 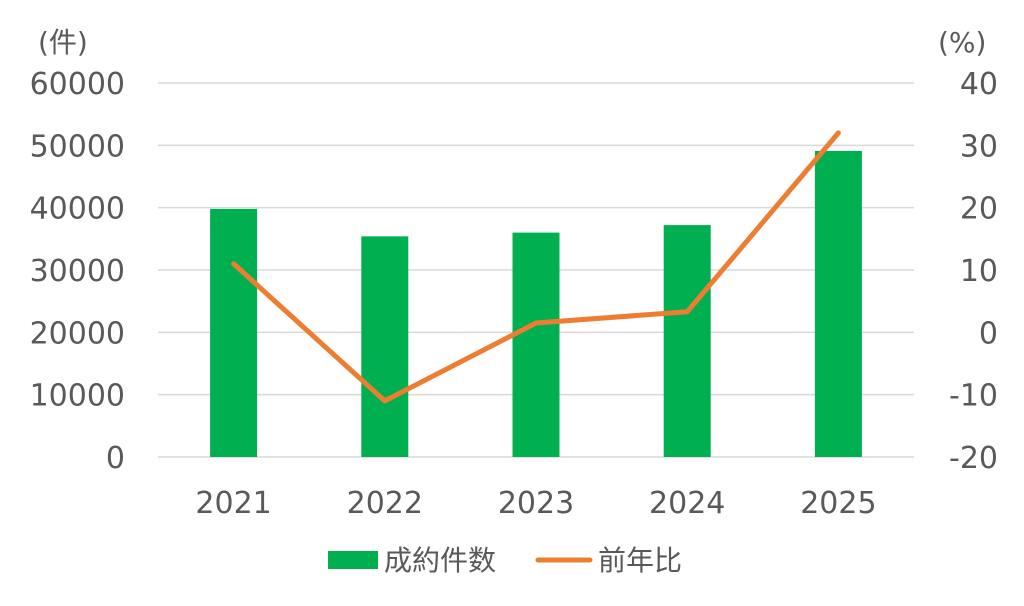 What do you see at coordinates (77, 333) in the screenshot?
I see `left-tick-label: 20000` at bounding box center [77, 333].